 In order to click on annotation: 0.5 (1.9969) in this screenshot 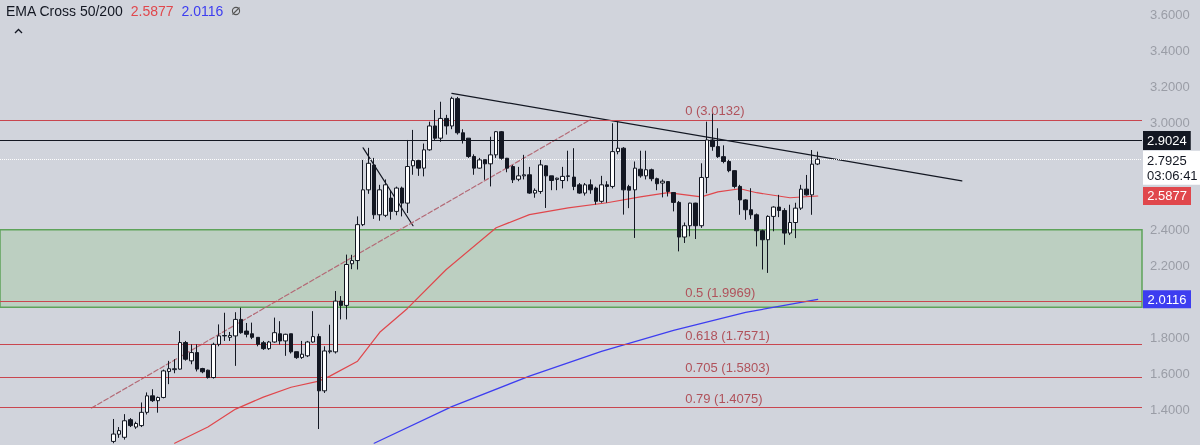, I will do `click(720, 293)`.